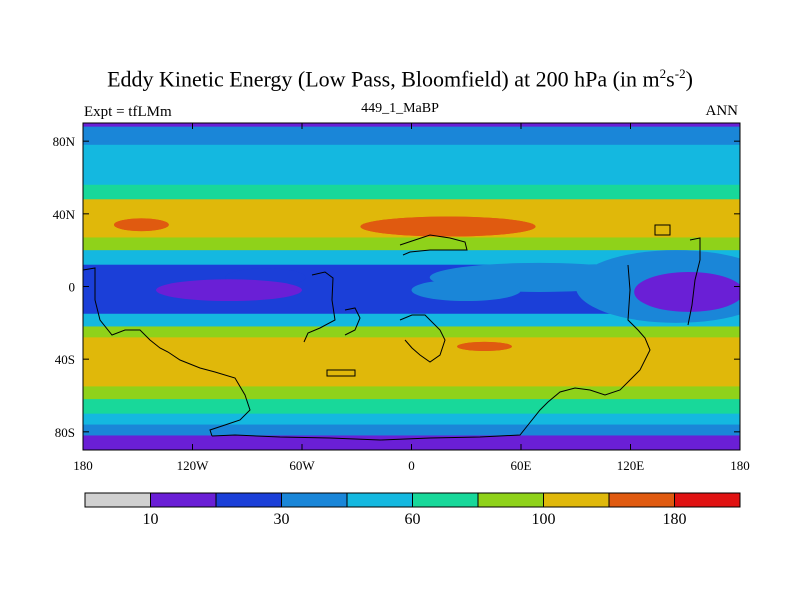  I want to click on y-tick-label-3: 40S, so click(65, 359).